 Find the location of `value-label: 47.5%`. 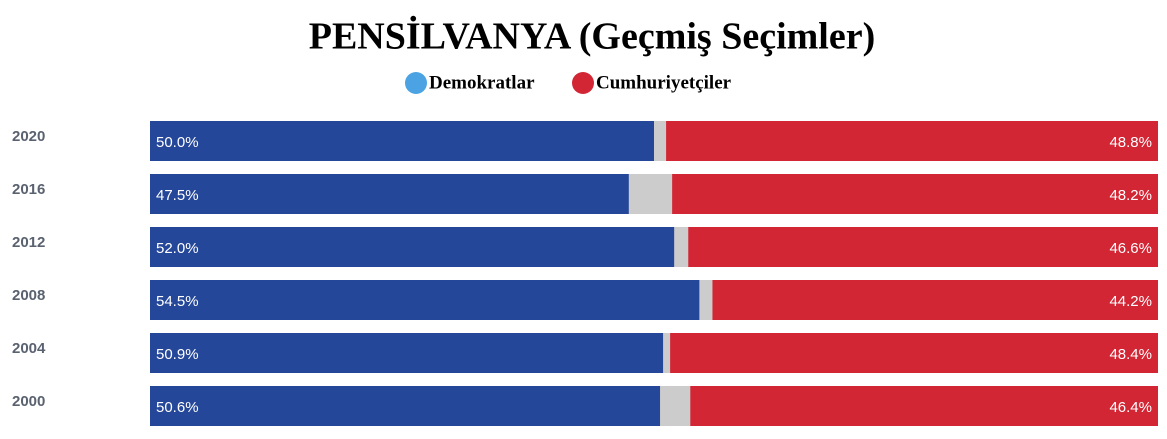

value-label: 47.5% is located at coordinates (177, 195).